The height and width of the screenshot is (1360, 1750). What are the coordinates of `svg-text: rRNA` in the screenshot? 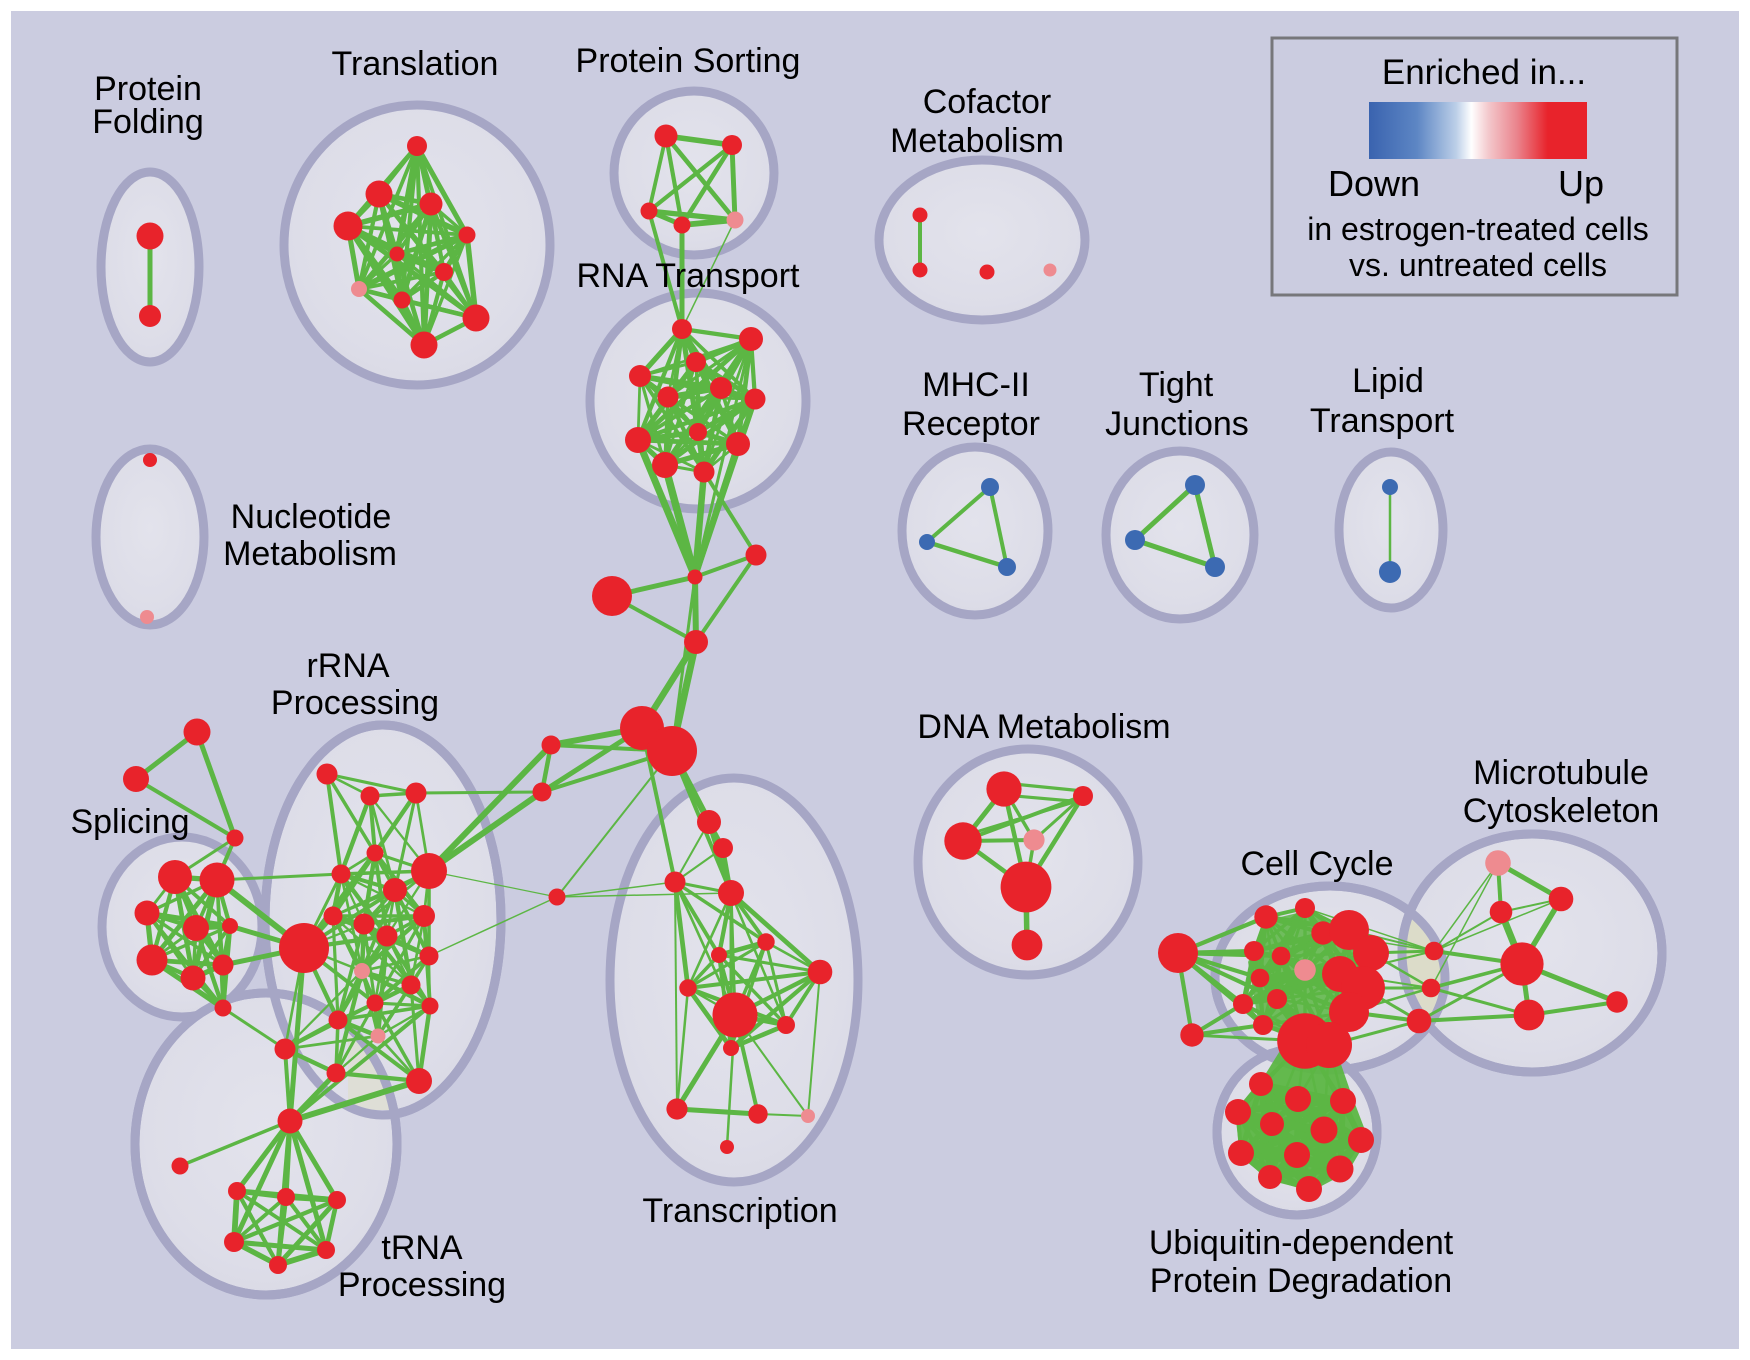 It's located at (347, 666).